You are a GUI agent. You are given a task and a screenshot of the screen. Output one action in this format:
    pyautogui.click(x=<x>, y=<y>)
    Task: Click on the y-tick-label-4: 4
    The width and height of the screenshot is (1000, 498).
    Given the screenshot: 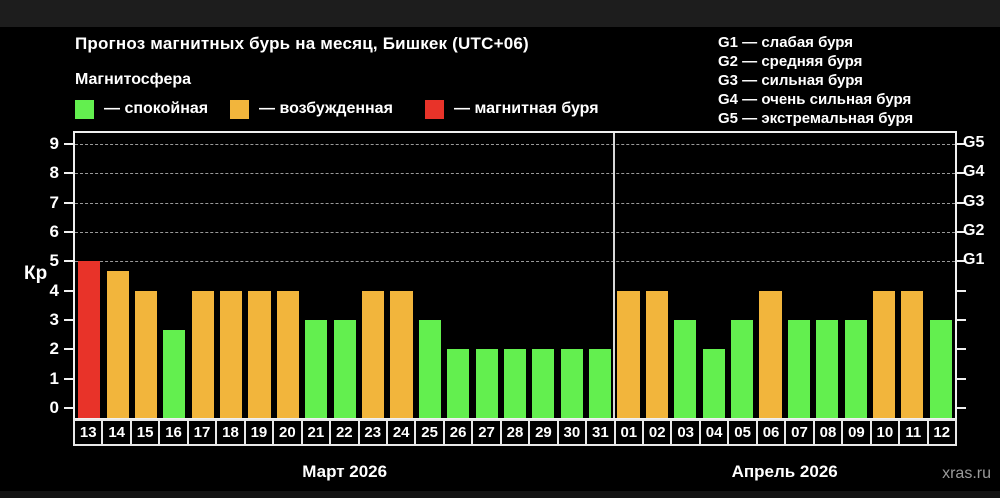 What is the action you would take?
    pyautogui.click(x=54, y=290)
    